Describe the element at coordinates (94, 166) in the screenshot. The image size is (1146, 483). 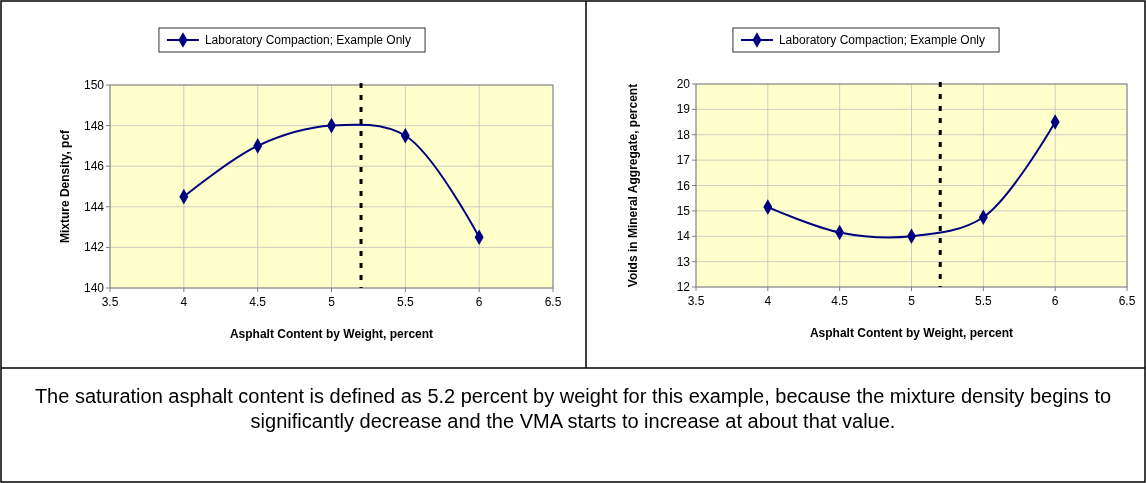
I see `y-tick-label: 146` at that location.